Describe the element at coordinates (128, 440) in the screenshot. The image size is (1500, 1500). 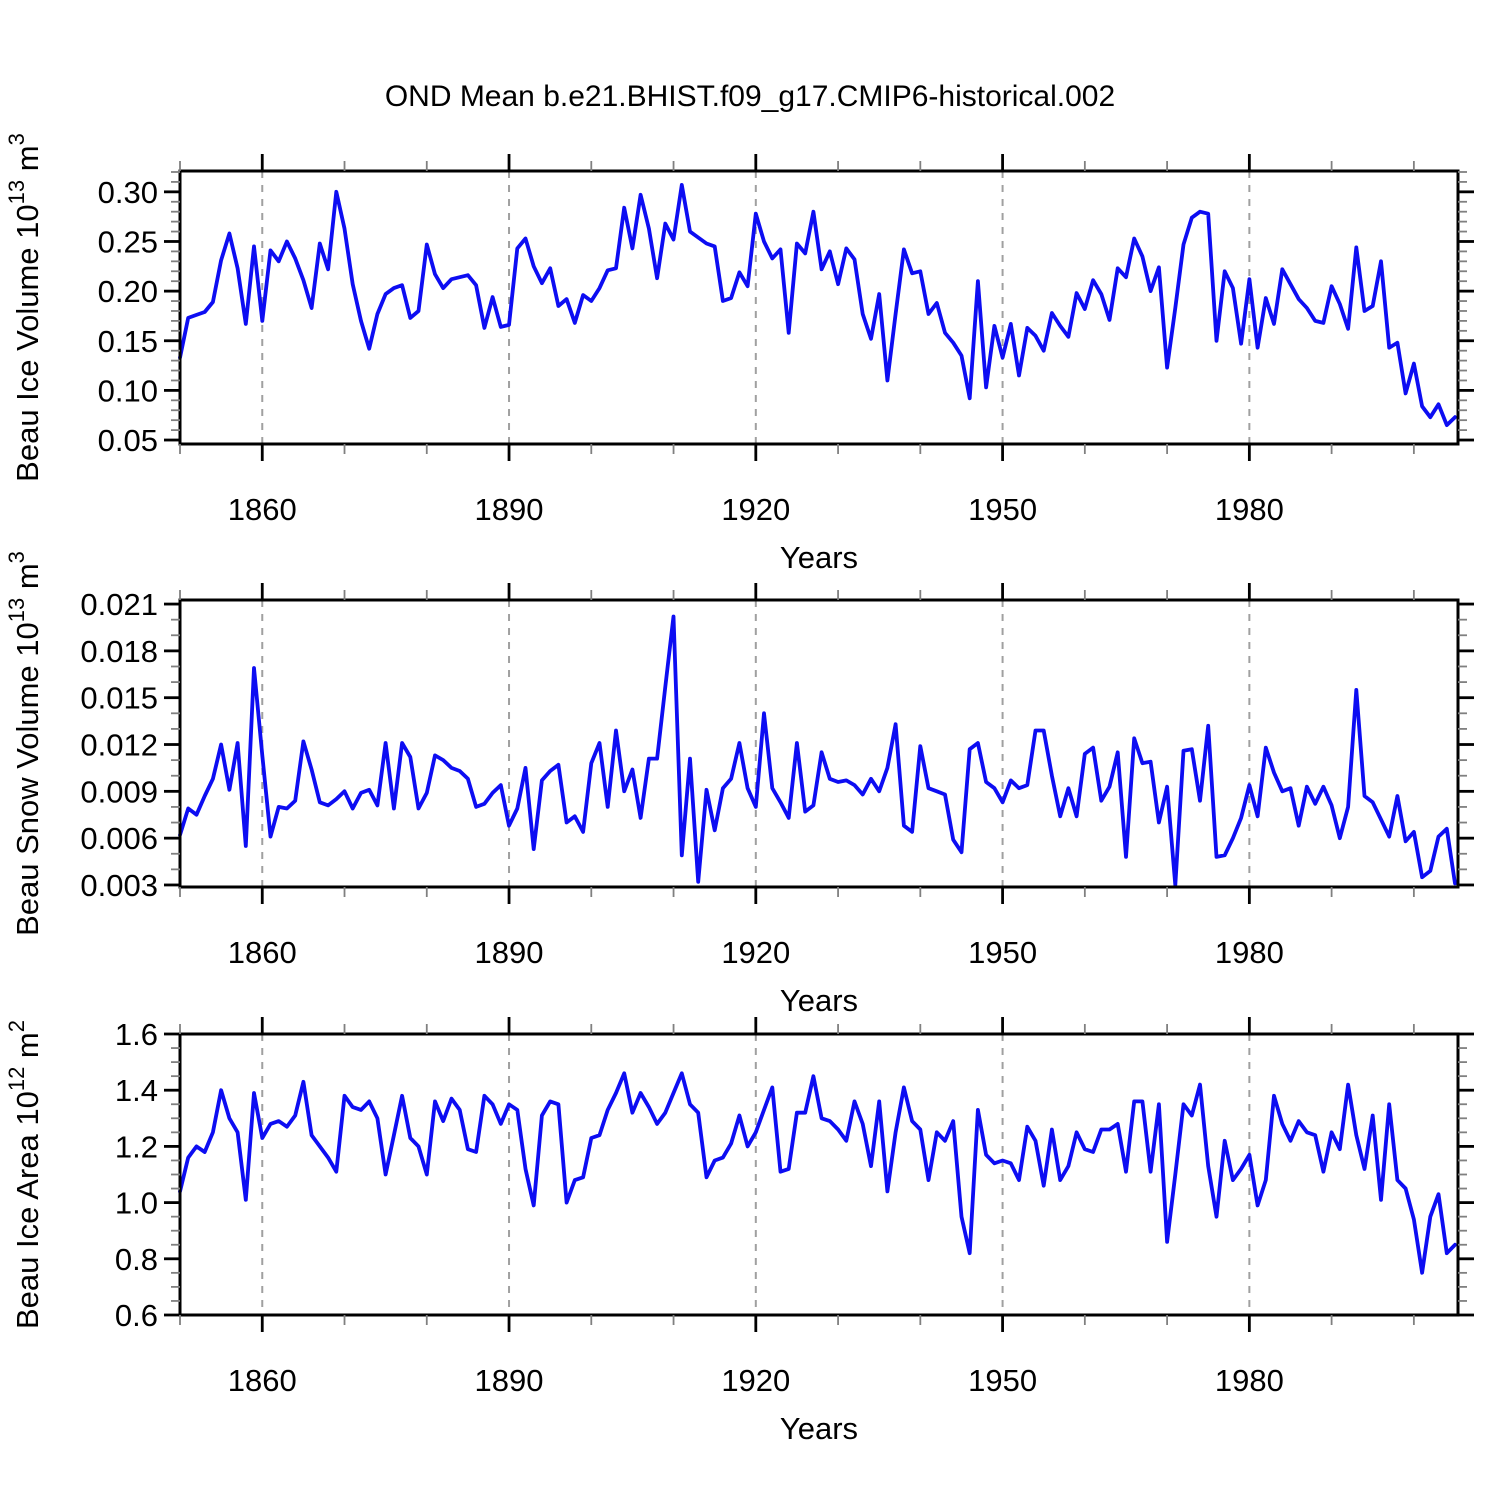
I see `y-tick-label: 0.05` at that location.